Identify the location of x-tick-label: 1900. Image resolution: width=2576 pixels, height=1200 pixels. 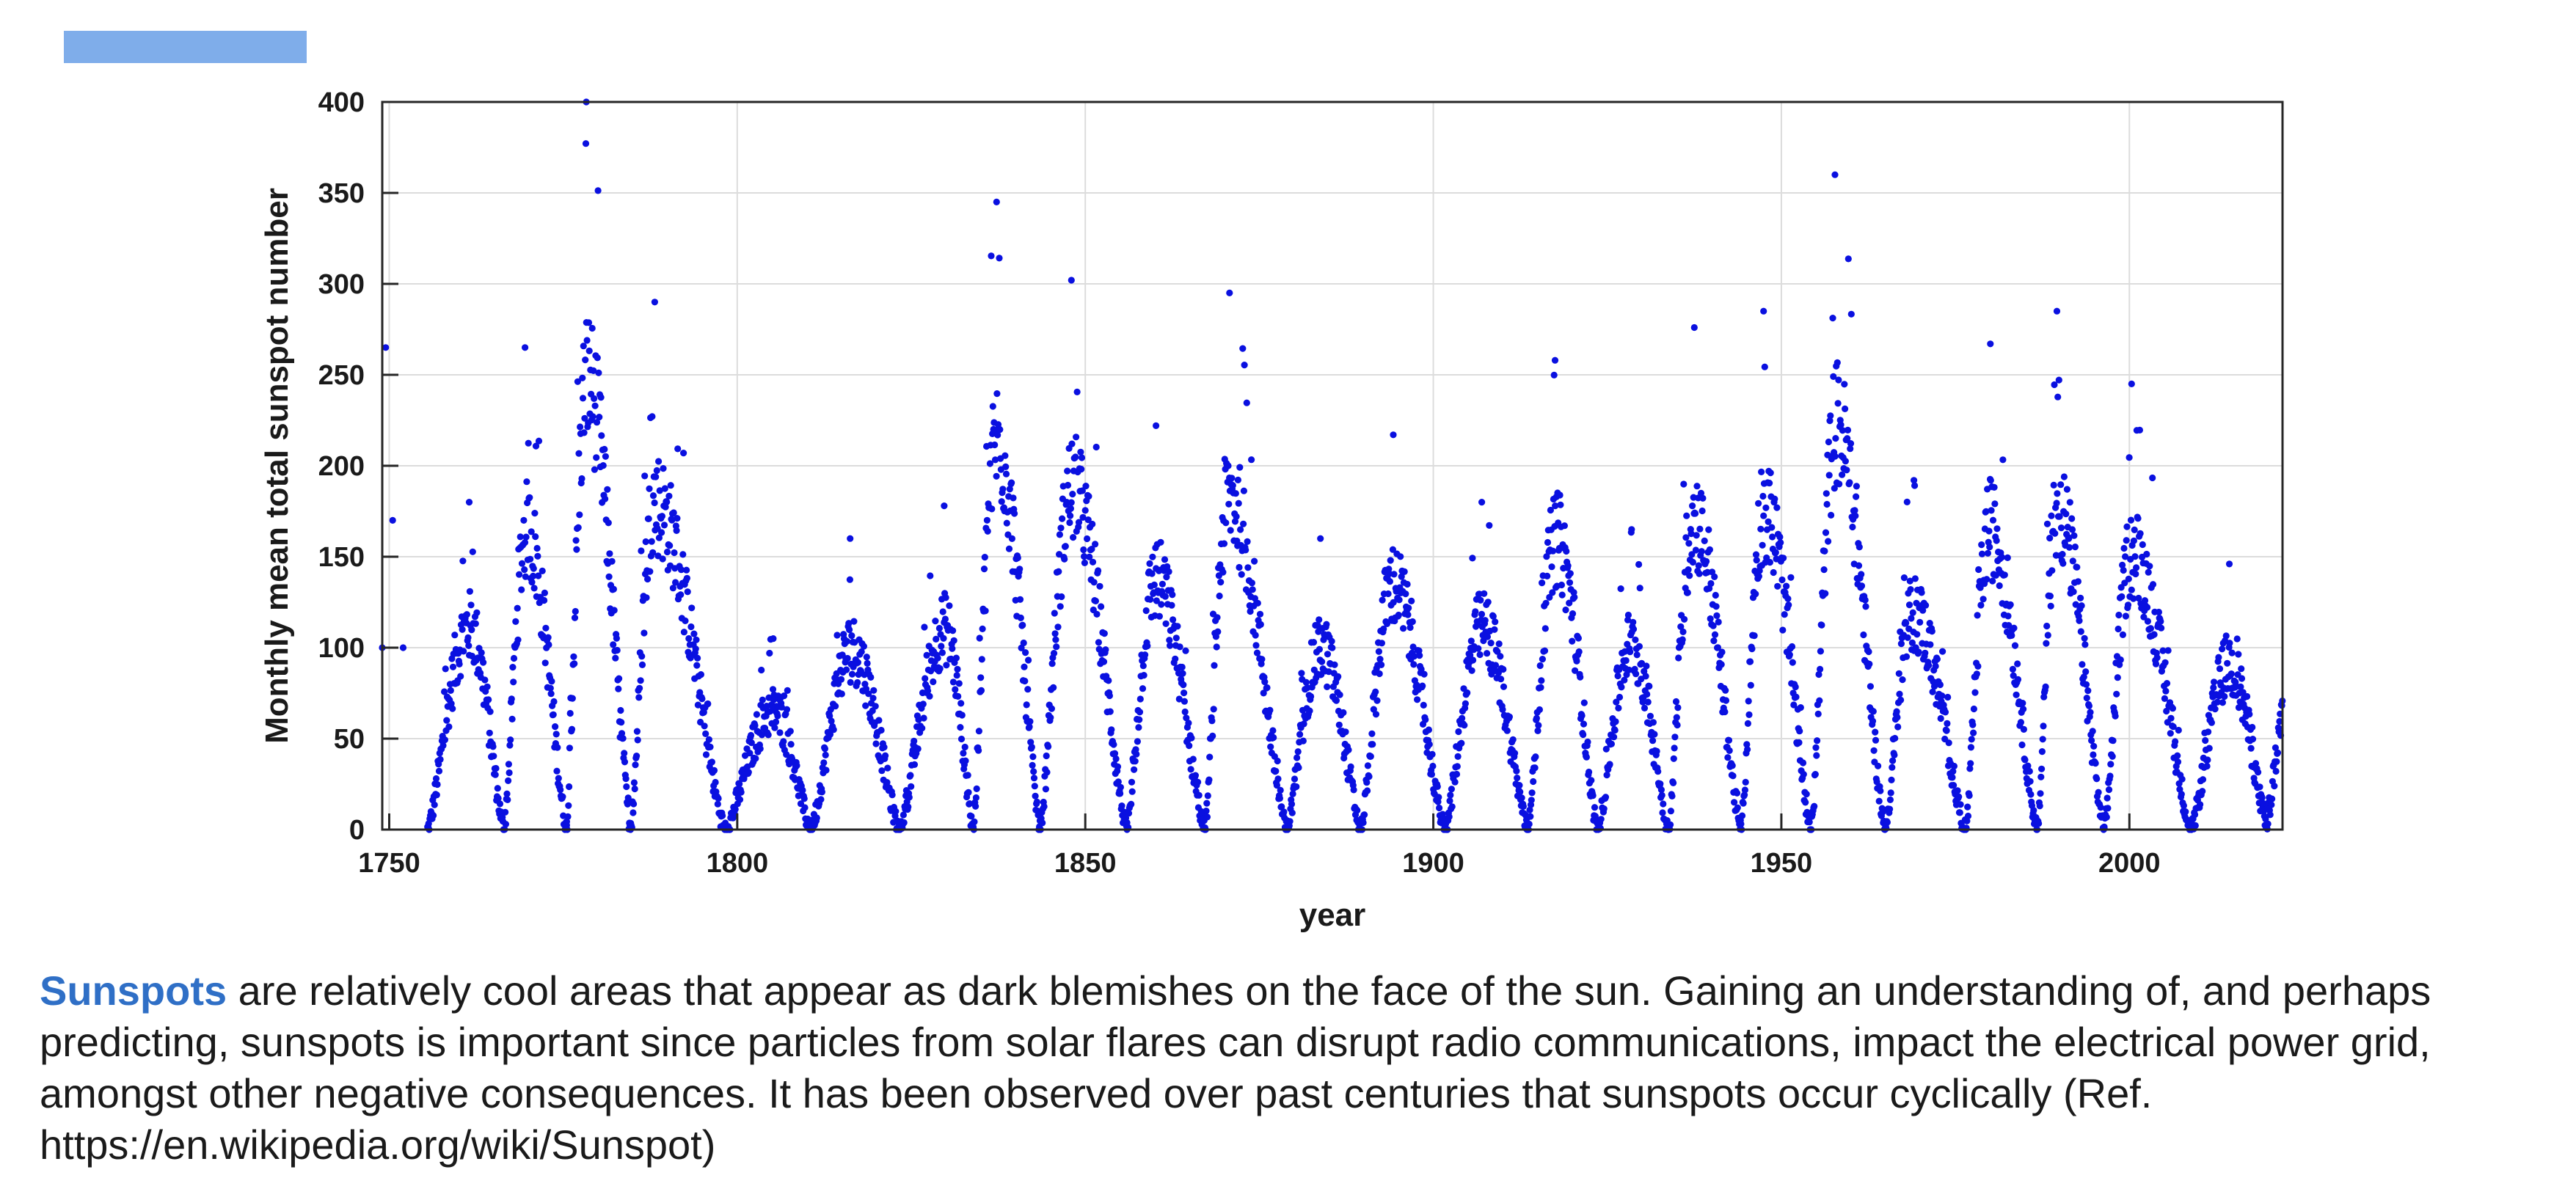
(1433, 863).